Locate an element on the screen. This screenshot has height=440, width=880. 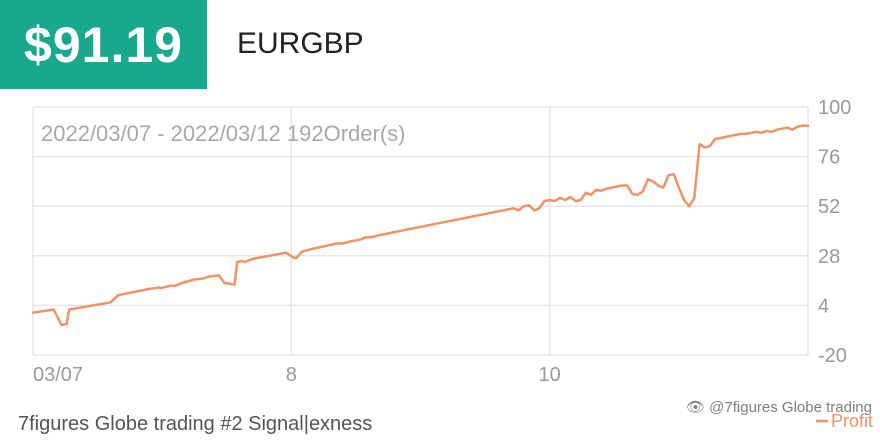
weibo-logo-icon: 👁︎ is located at coordinates (695, 407).